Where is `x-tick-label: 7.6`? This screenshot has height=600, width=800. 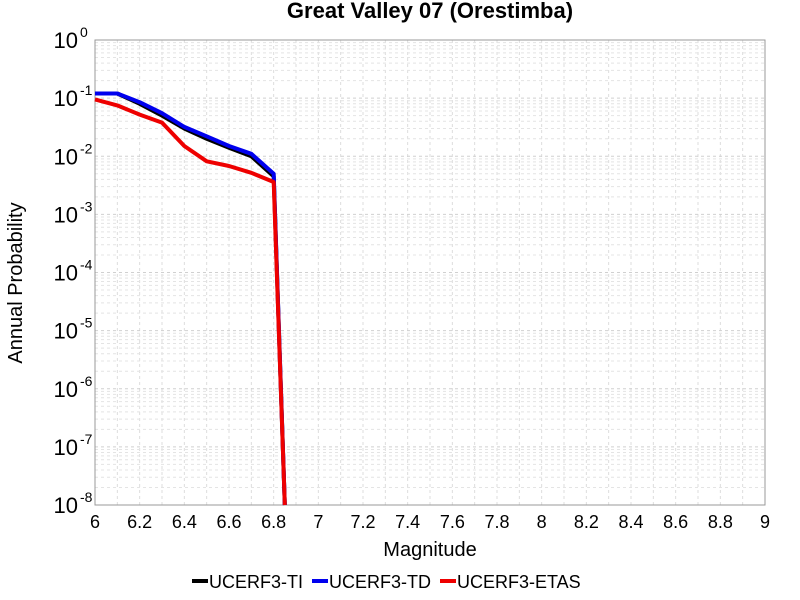 x-tick-label: 7.6 is located at coordinates (452, 522).